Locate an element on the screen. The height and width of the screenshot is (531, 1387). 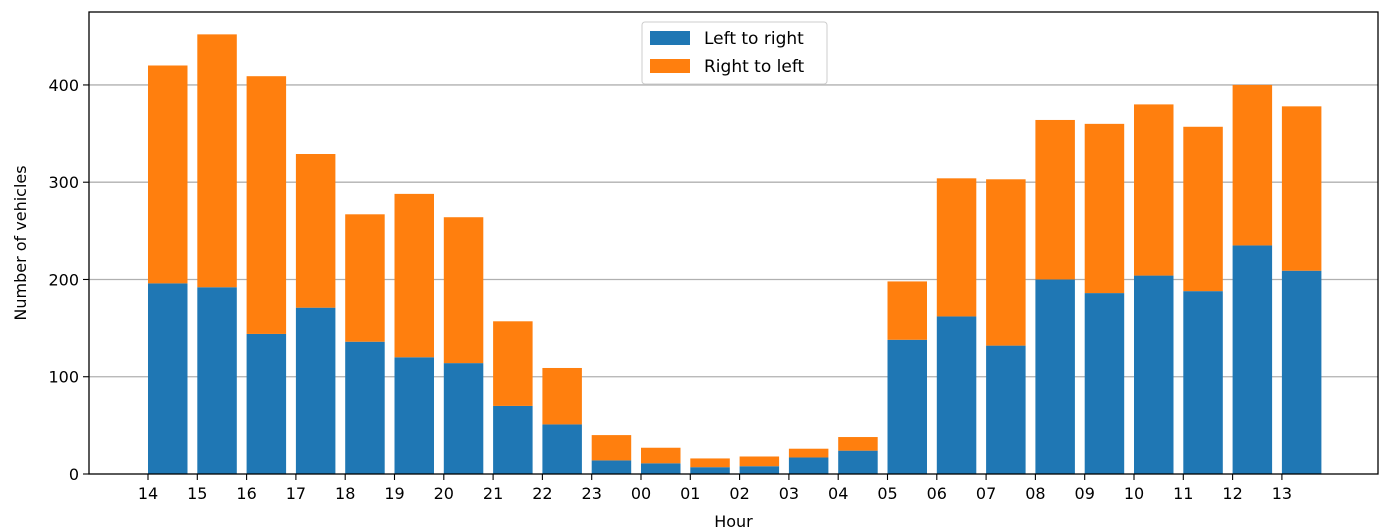
legend: Left to right Right to left is located at coordinates (734, 53).